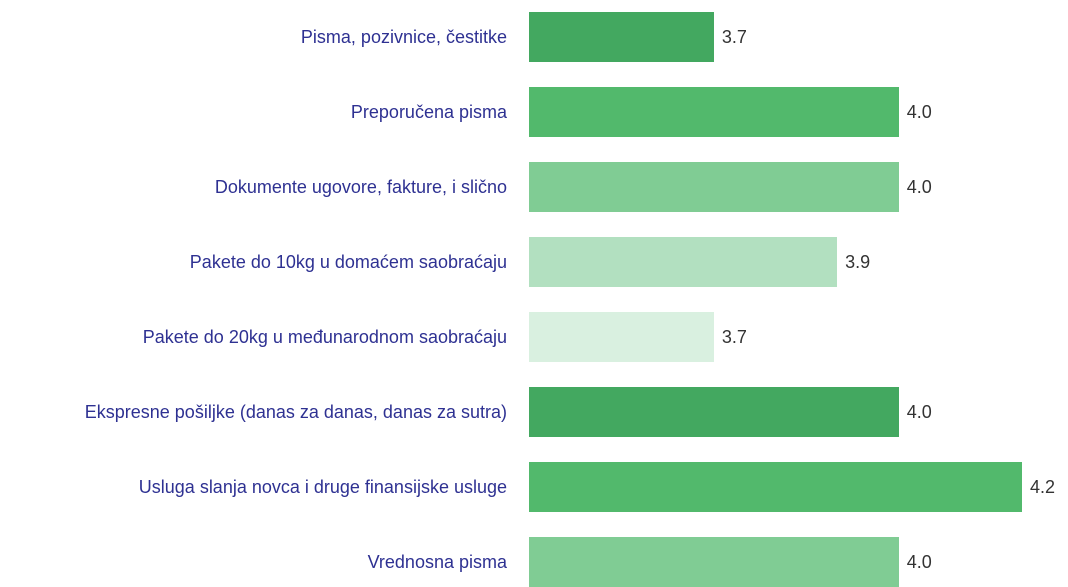 This screenshot has width=1068, height=587. What do you see at coordinates (428, 112) in the screenshot?
I see `category-label: Preporučena pisma` at bounding box center [428, 112].